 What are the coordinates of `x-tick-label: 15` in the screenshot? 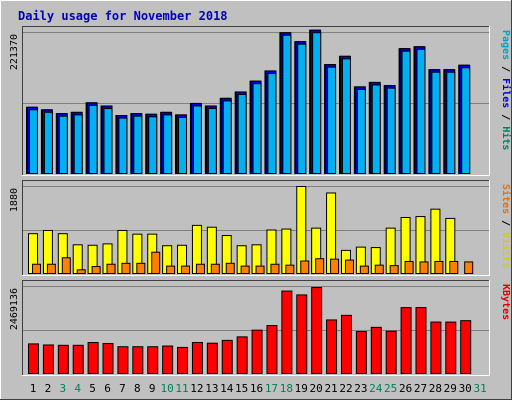 It's located at (241, 388).